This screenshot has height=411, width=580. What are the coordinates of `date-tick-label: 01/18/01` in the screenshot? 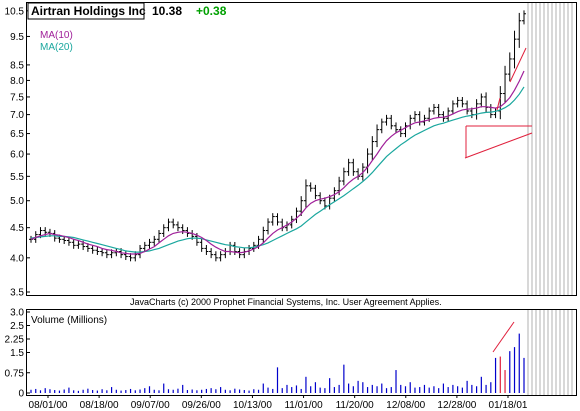 It's located at (508, 405).